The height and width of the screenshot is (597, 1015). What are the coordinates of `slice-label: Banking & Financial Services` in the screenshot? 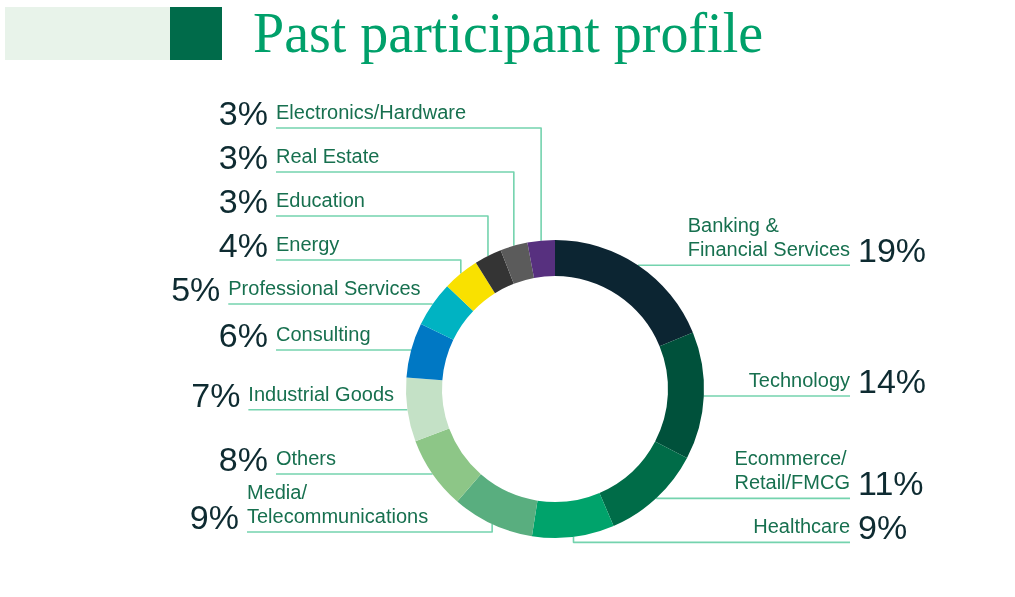 It's located at (769, 237).